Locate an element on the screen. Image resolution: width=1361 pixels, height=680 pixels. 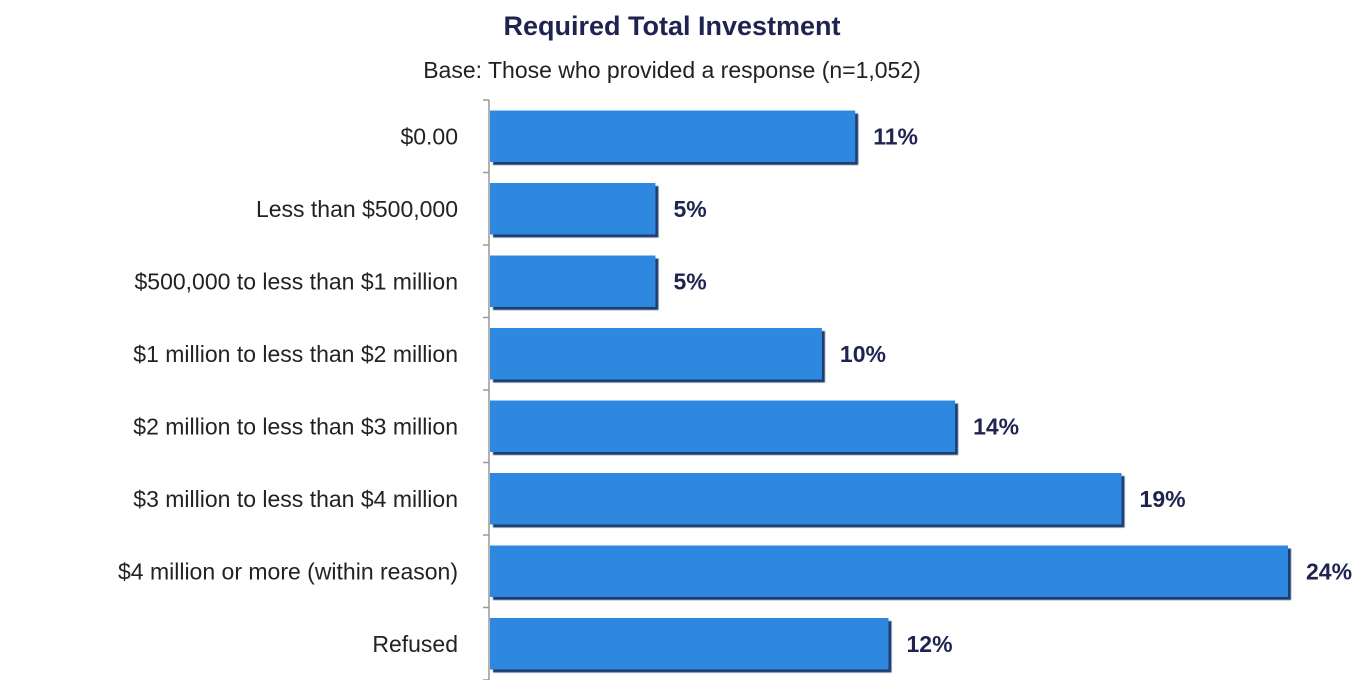
value-label: 19% is located at coordinates (1163, 499).